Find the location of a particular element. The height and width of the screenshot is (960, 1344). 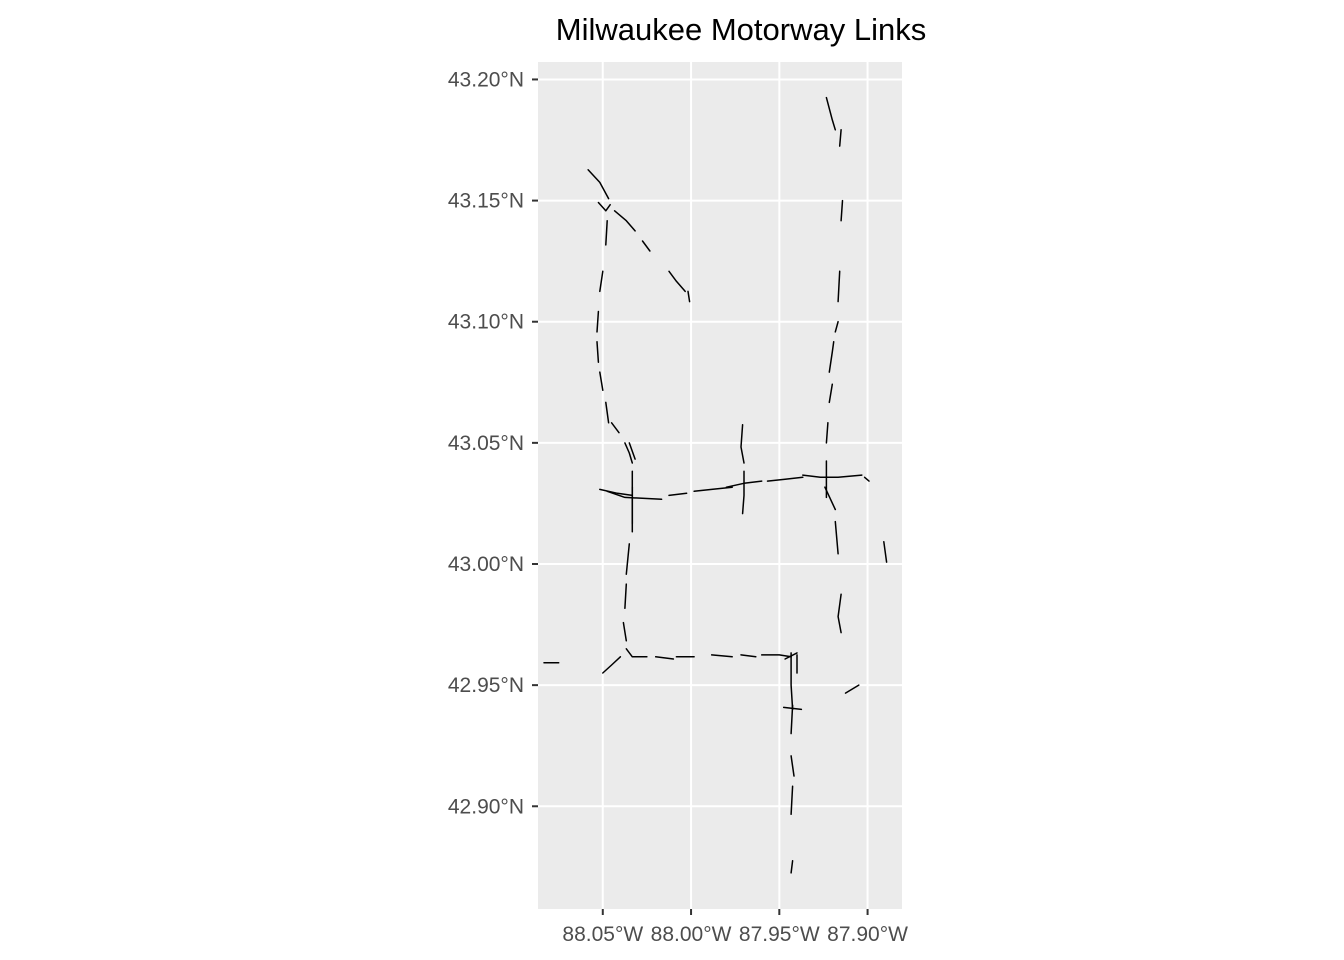

y-tick-label: 43.00°N is located at coordinates (486, 564).